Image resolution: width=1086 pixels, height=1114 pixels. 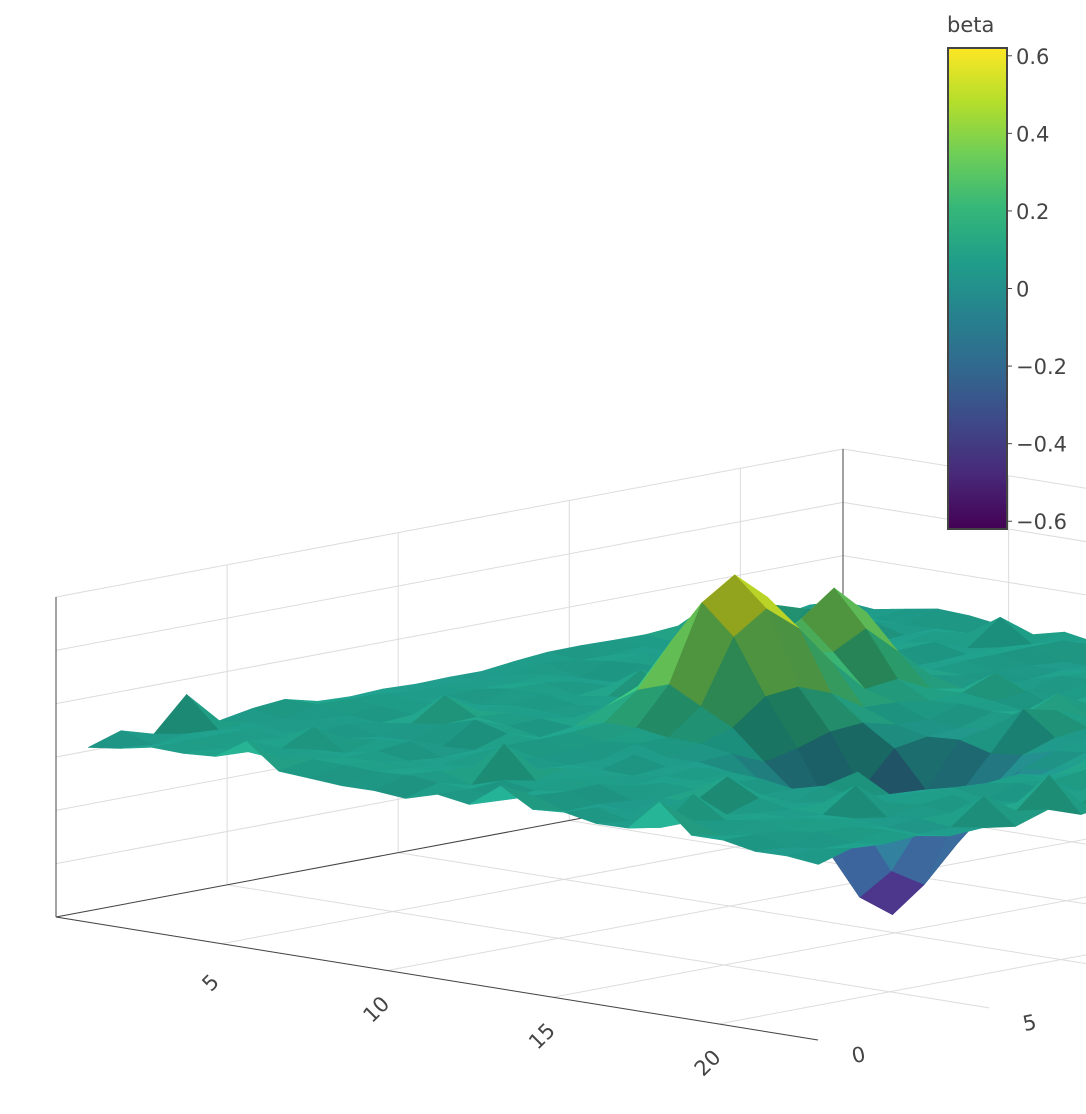 I want to click on x-tick-label: 15, so click(x=542, y=1036).